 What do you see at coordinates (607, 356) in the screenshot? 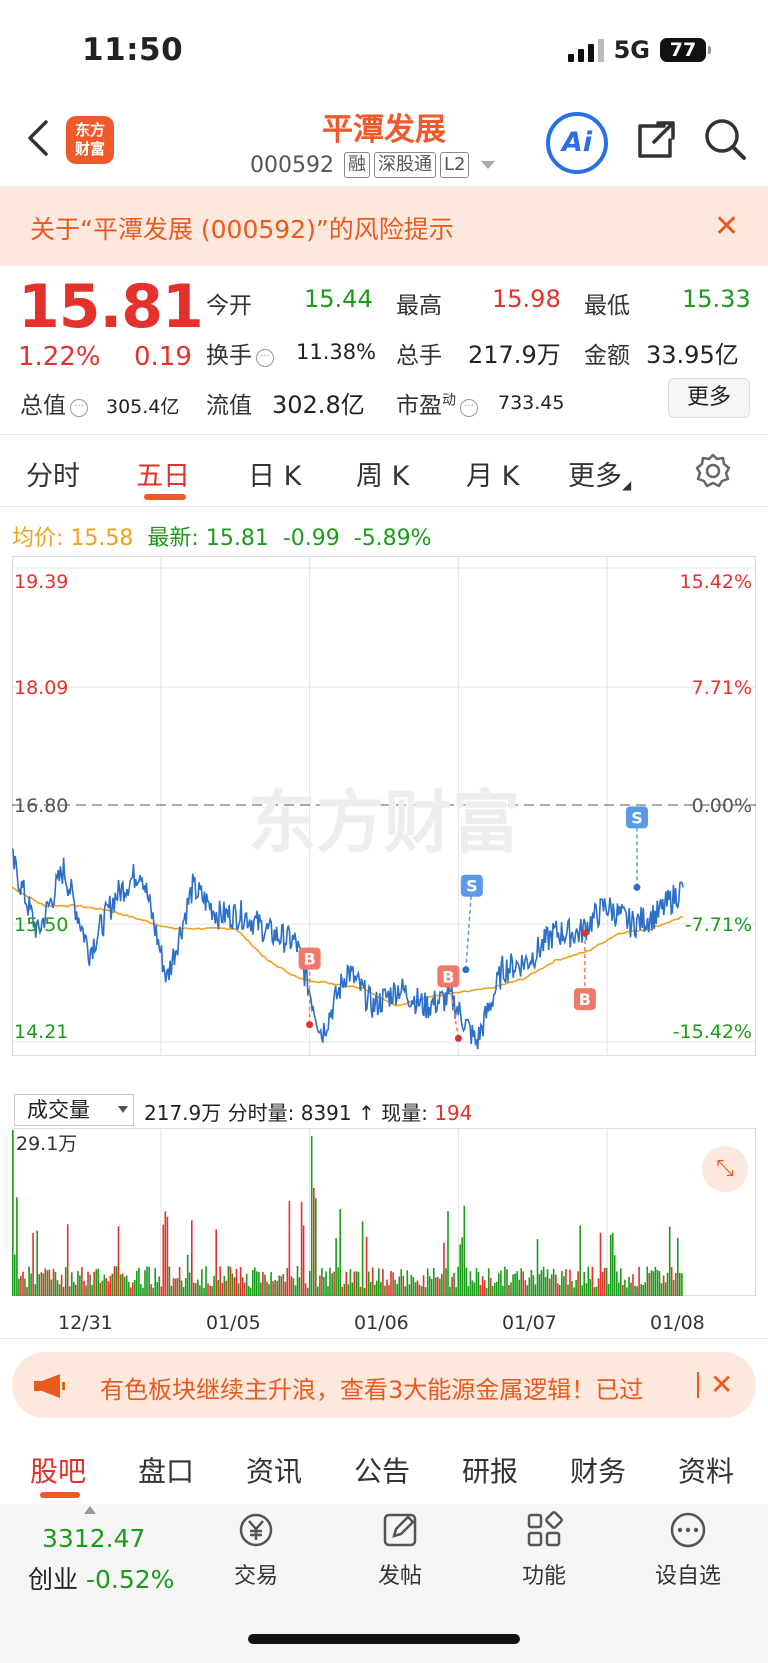
I see `amount-label: 金额` at bounding box center [607, 356].